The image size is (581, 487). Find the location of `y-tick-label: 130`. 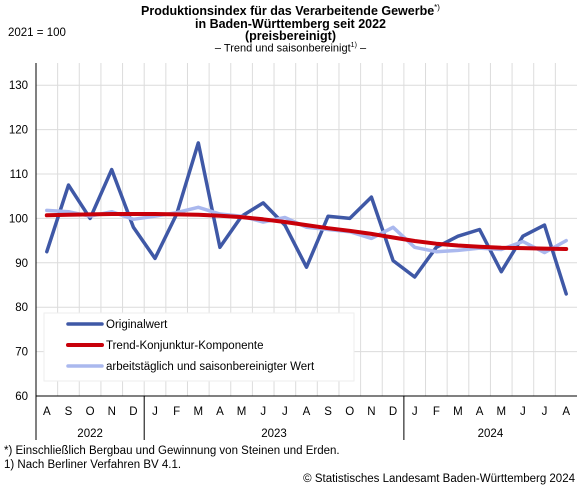

y-tick-label: 130 is located at coordinates (18, 86).